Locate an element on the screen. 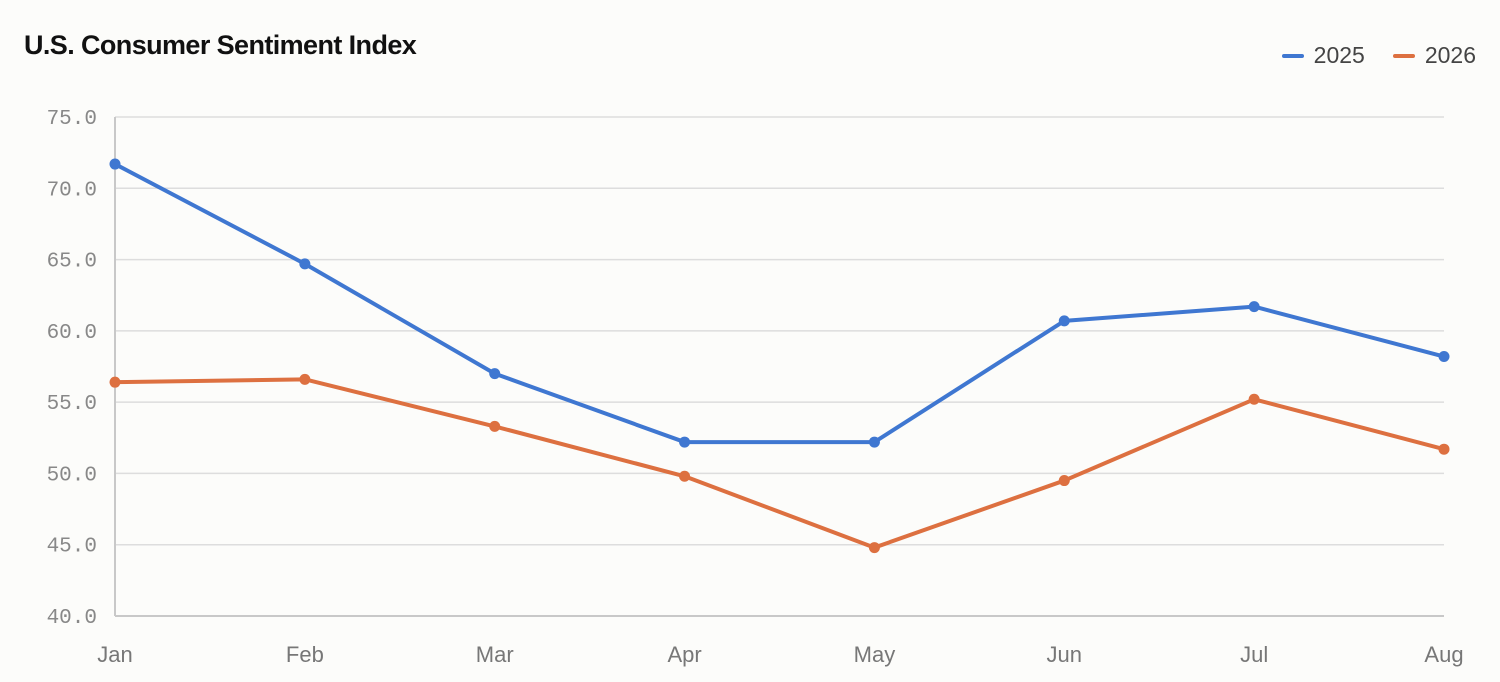 The image size is (1500, 682). data-point-2025-jan is located at coordinates (115, 164).